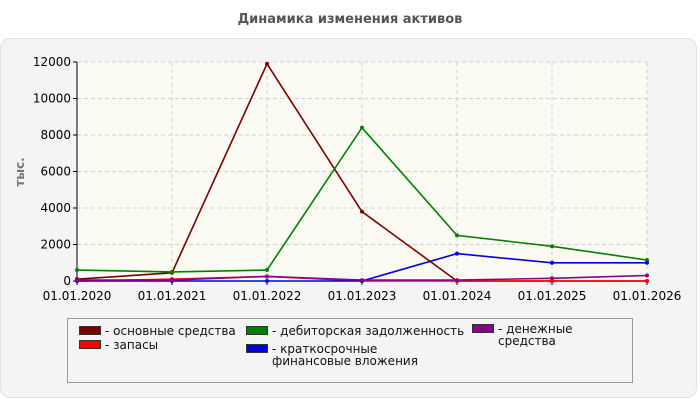  What do you see at coordinates (170, 331) in the screenshot?
I see `legend-label: - основные средства` at bounding box center [170, 331].